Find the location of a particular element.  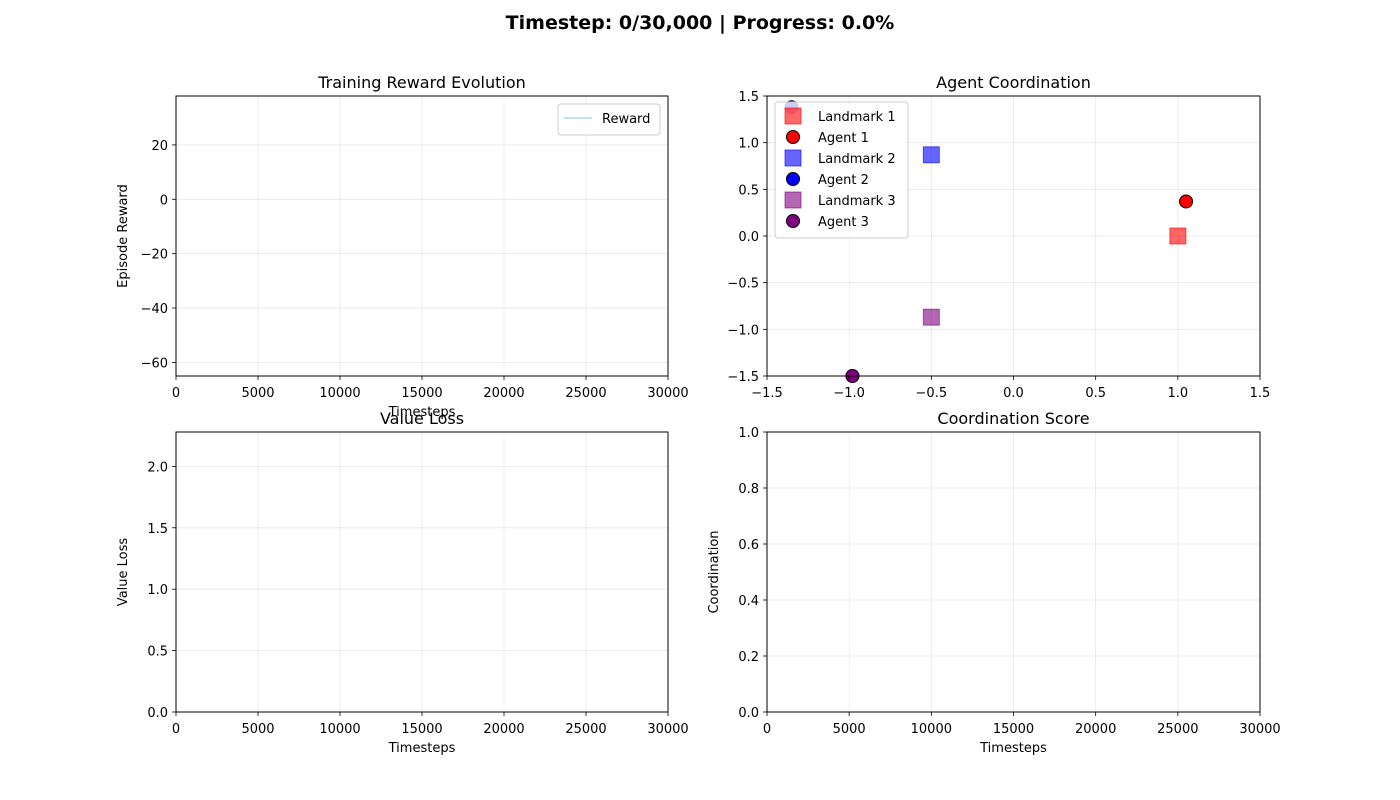

x-tick-label: −0.5 is located at coordinates (932, 393).